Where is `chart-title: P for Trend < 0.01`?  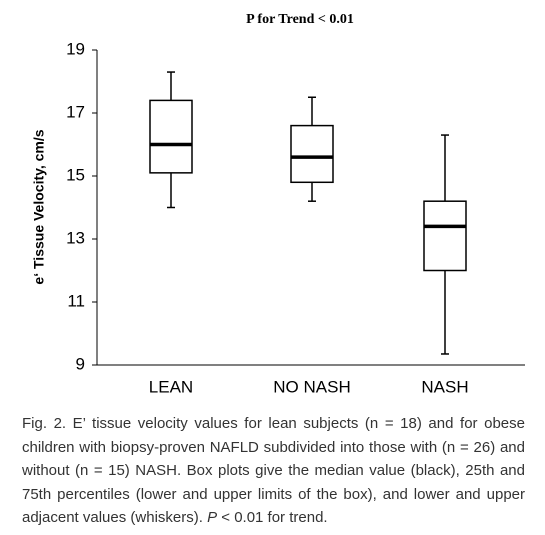
chart-title: P for Trend < 0.01 is located at coordinates (300, 19).